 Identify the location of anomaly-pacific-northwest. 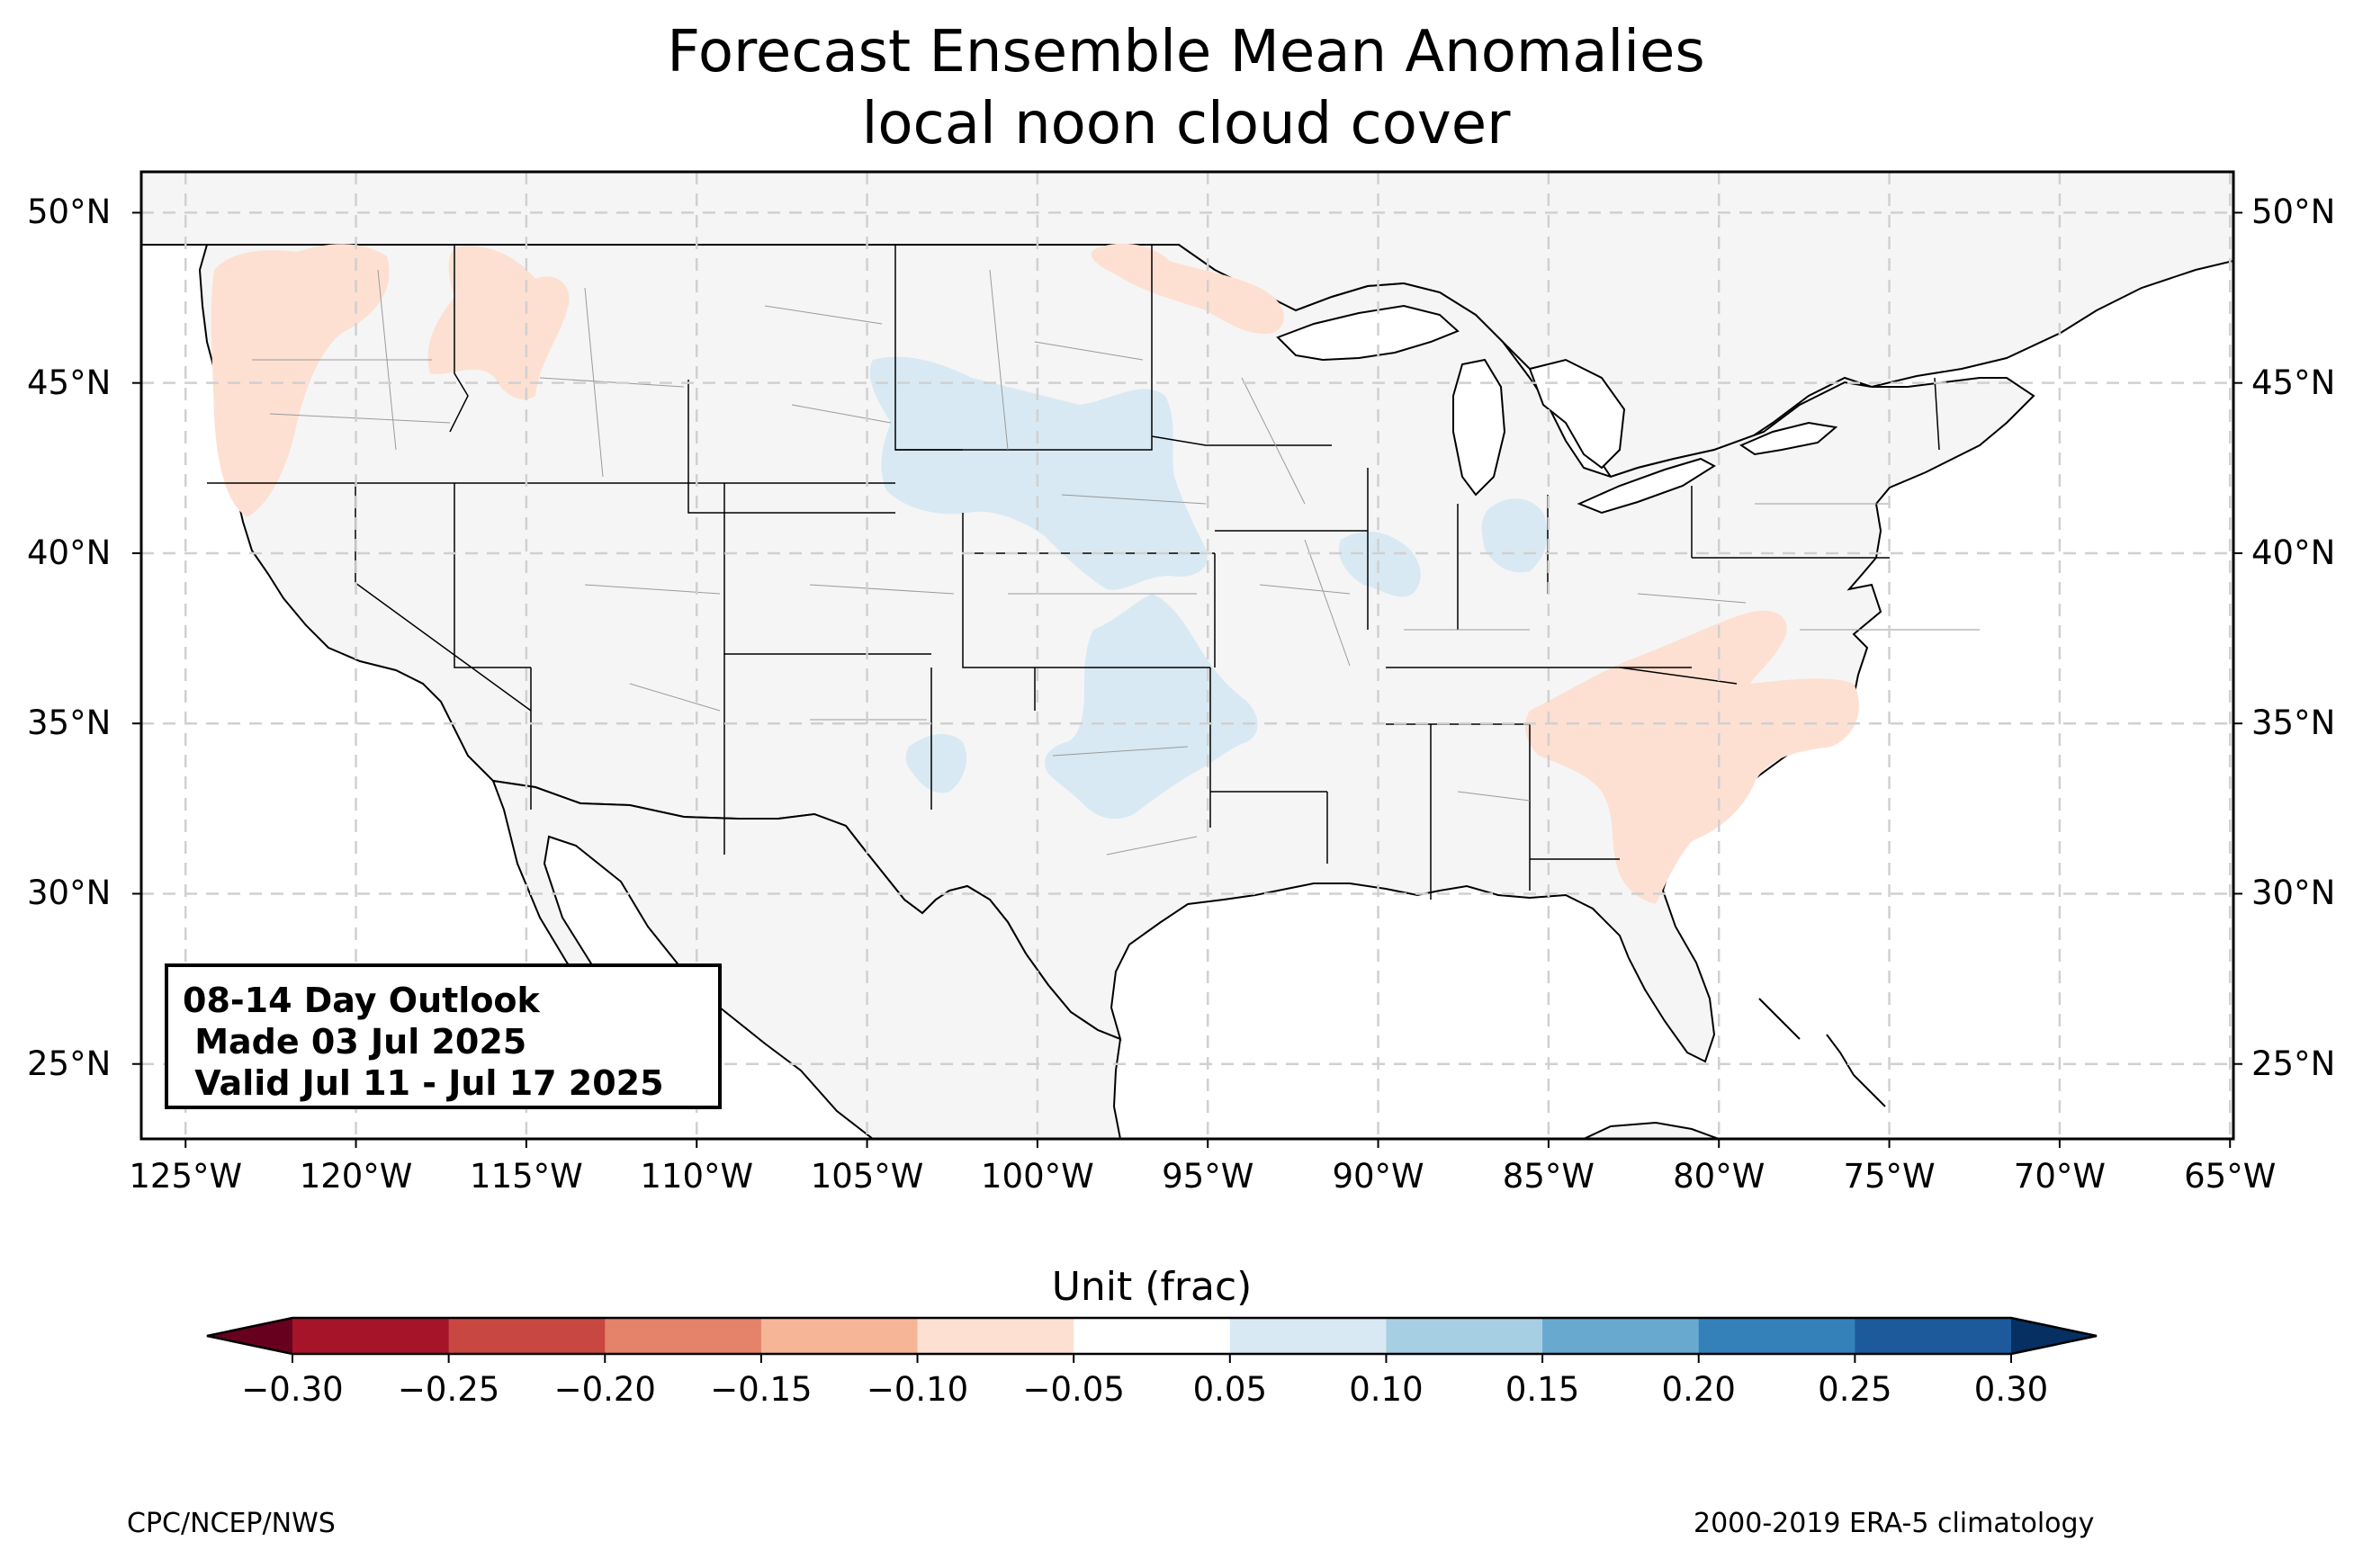
(300, 380).